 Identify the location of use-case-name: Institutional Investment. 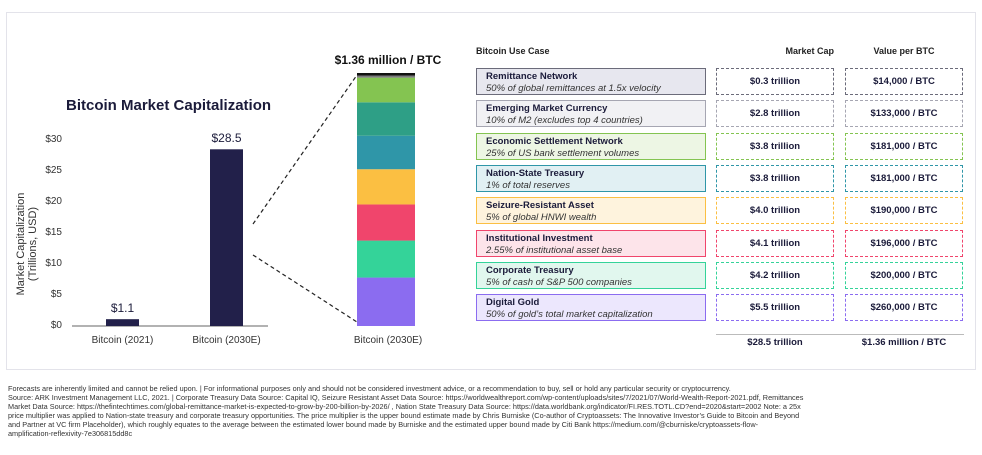
(539, 238).